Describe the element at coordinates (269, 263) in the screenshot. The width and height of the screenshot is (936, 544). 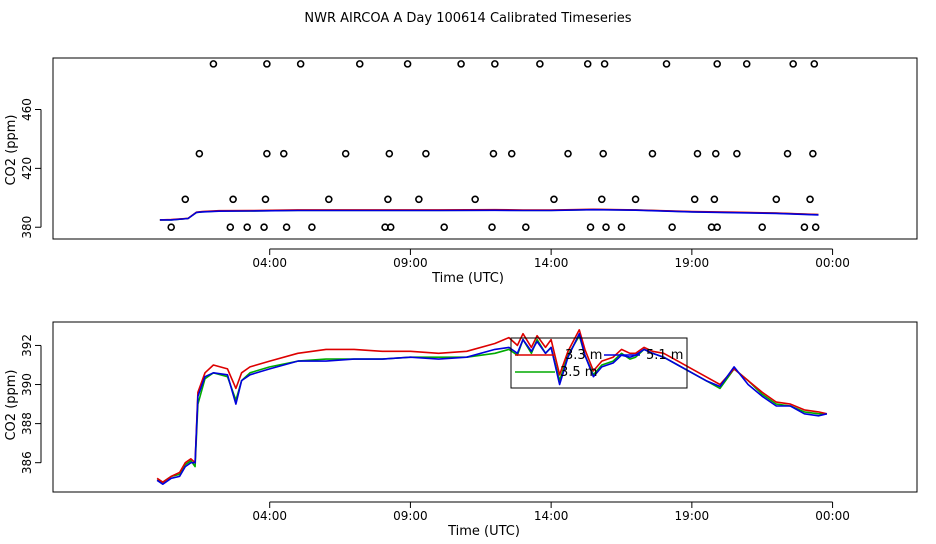
I see `top-x-tick-label: 04:00` at that location.